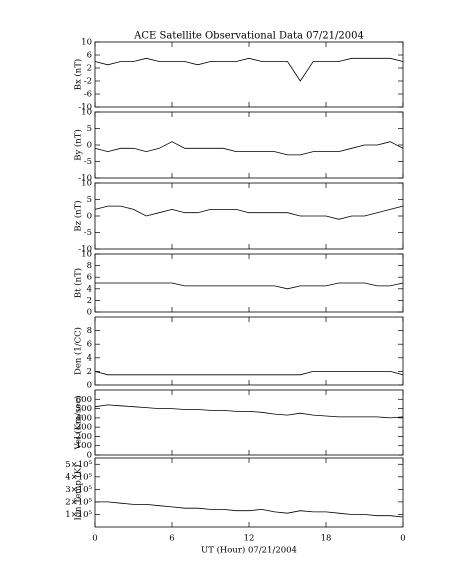 The height and width of the screenshot is (566, 453). I want to click on y-tick-label: 3×10⁵, so click(78, 490).